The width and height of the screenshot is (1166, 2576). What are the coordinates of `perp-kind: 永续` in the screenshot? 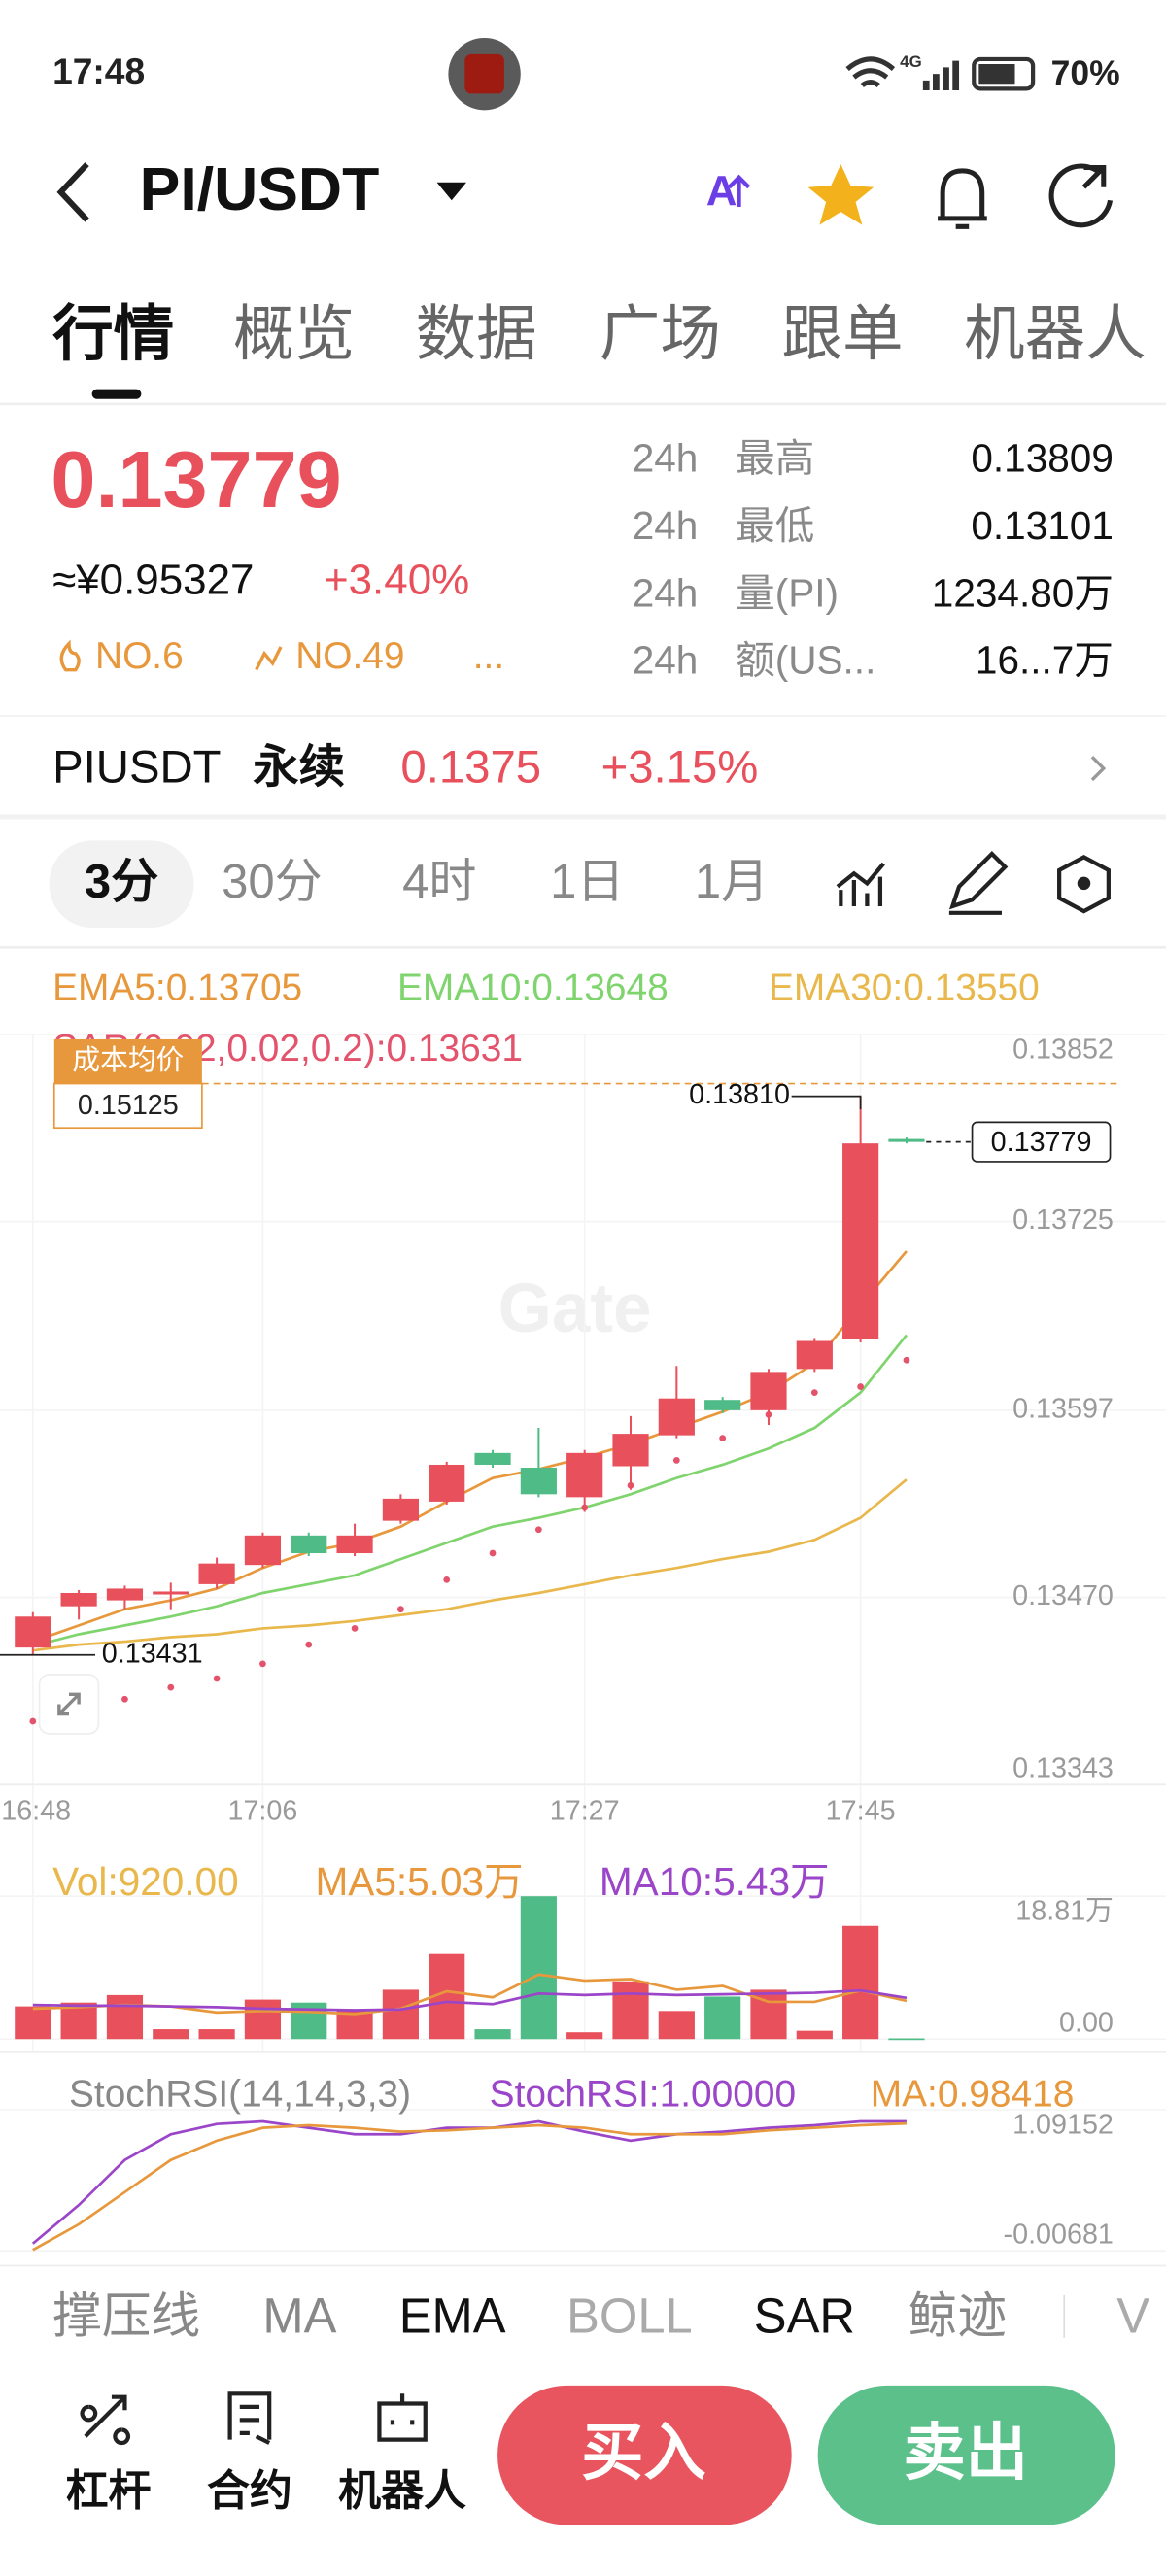 It's located at (299, 767).